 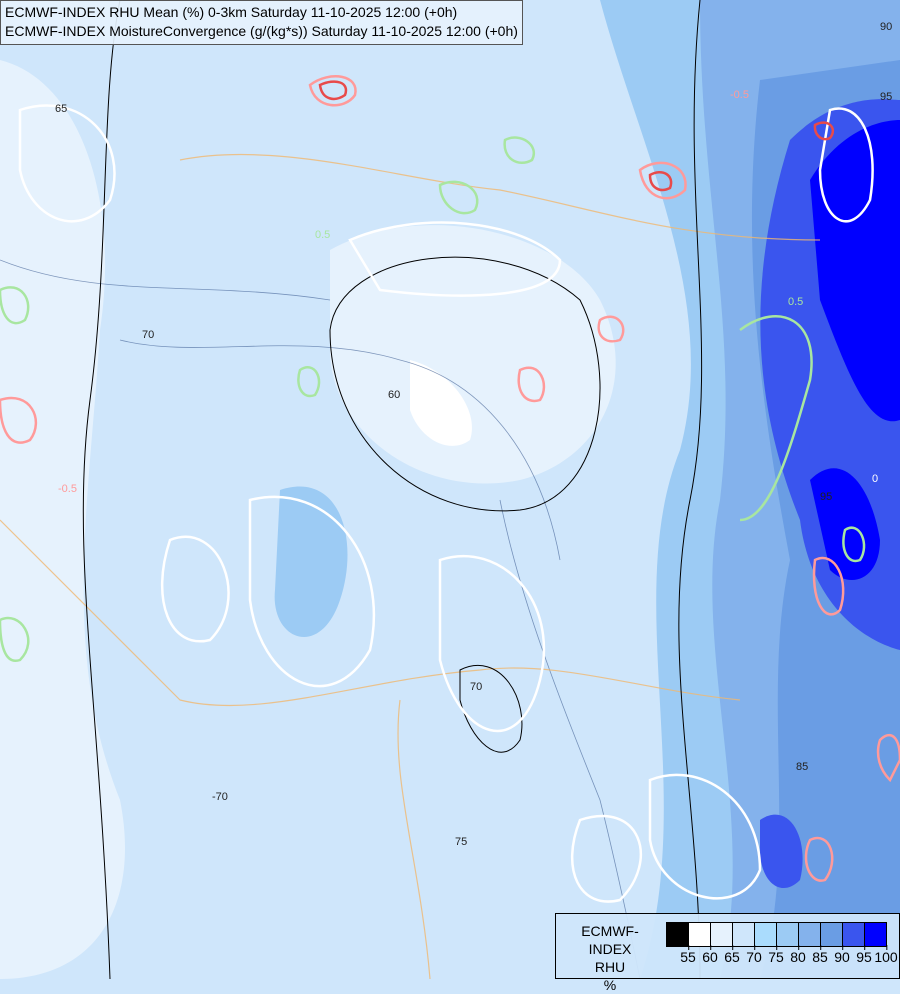 What do you see at coordinates (61, 109) in the screenshot?
I see `contour-label: 65` at bounding box center [61, 109].